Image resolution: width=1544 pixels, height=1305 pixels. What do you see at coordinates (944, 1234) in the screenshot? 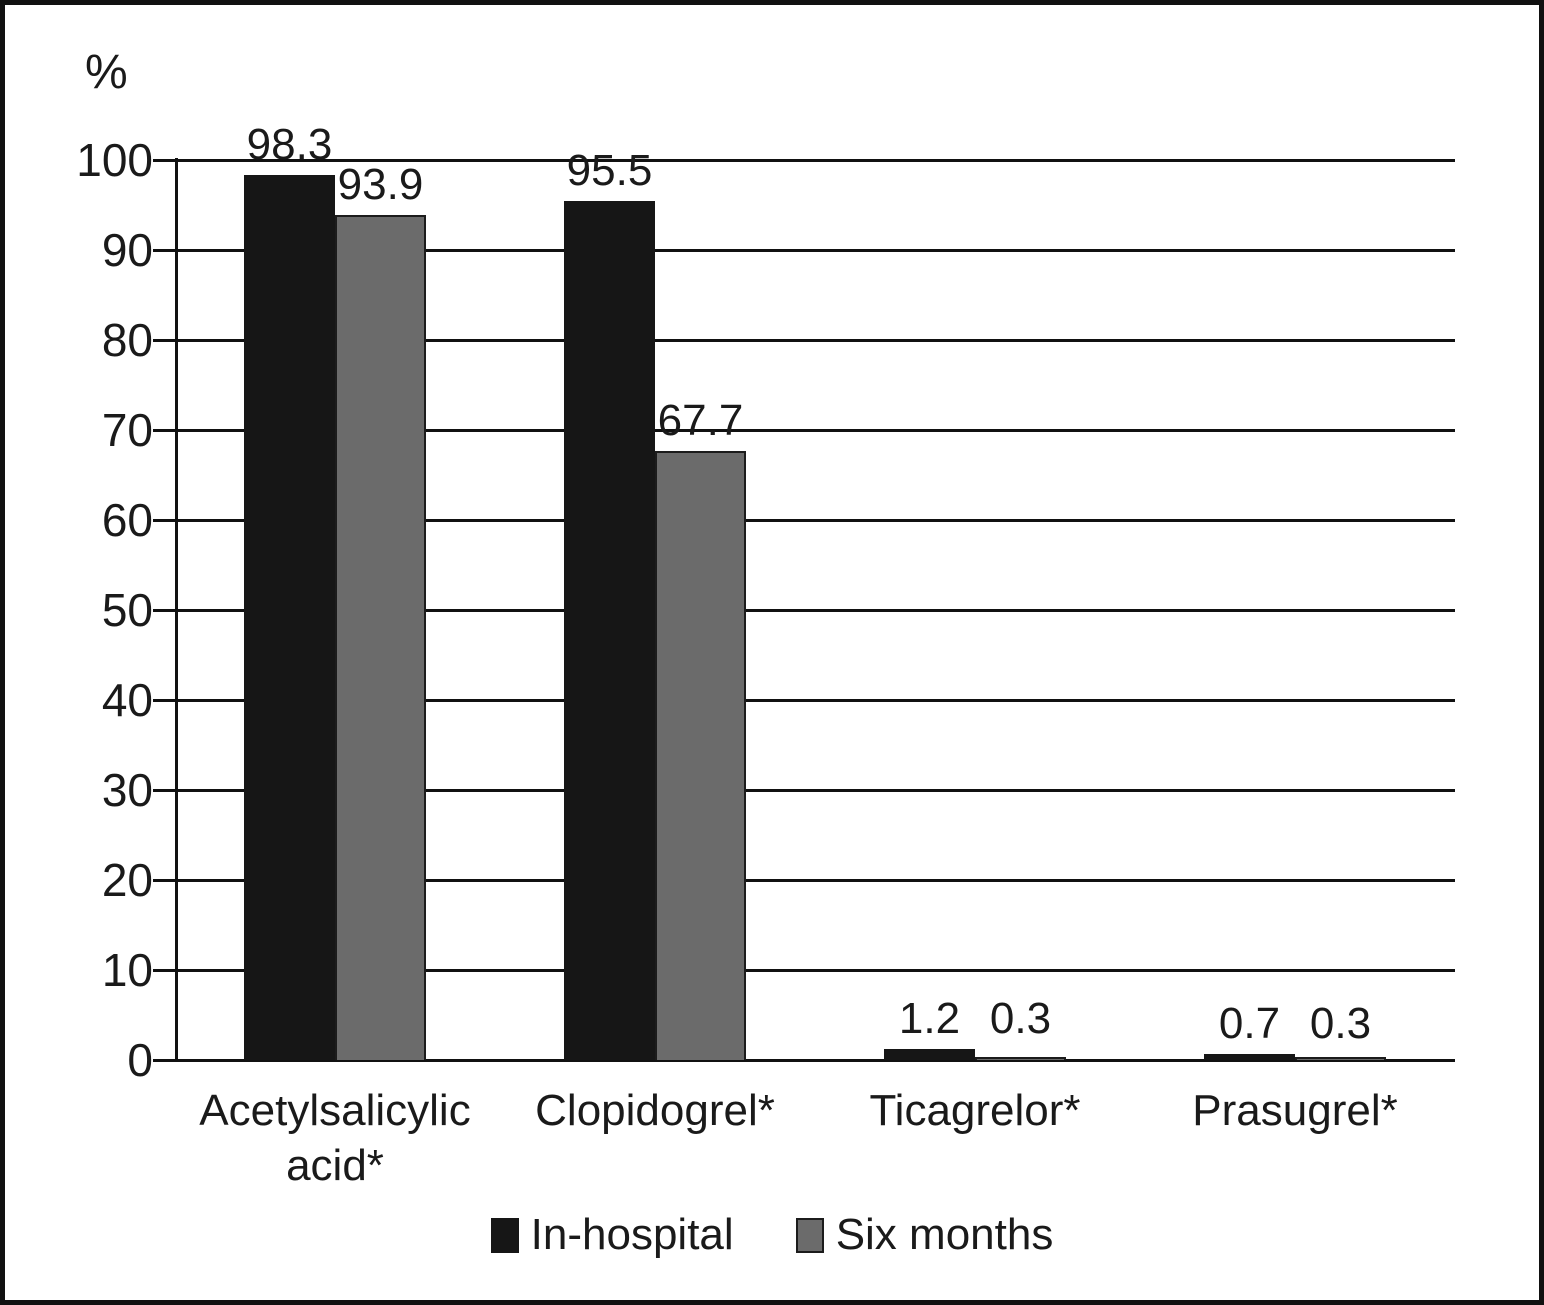
I see `legend-label: Six months` at bounding box center [944, 1234].